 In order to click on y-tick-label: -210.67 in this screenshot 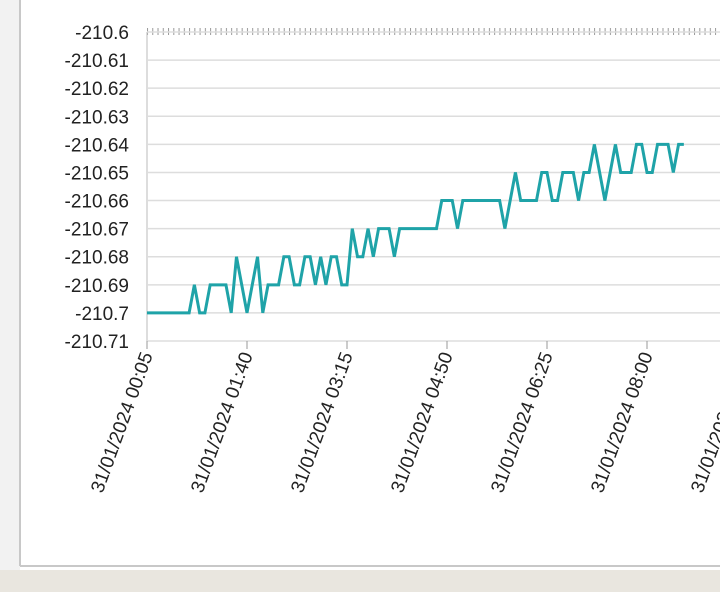, I will do `click(97, 230)`.